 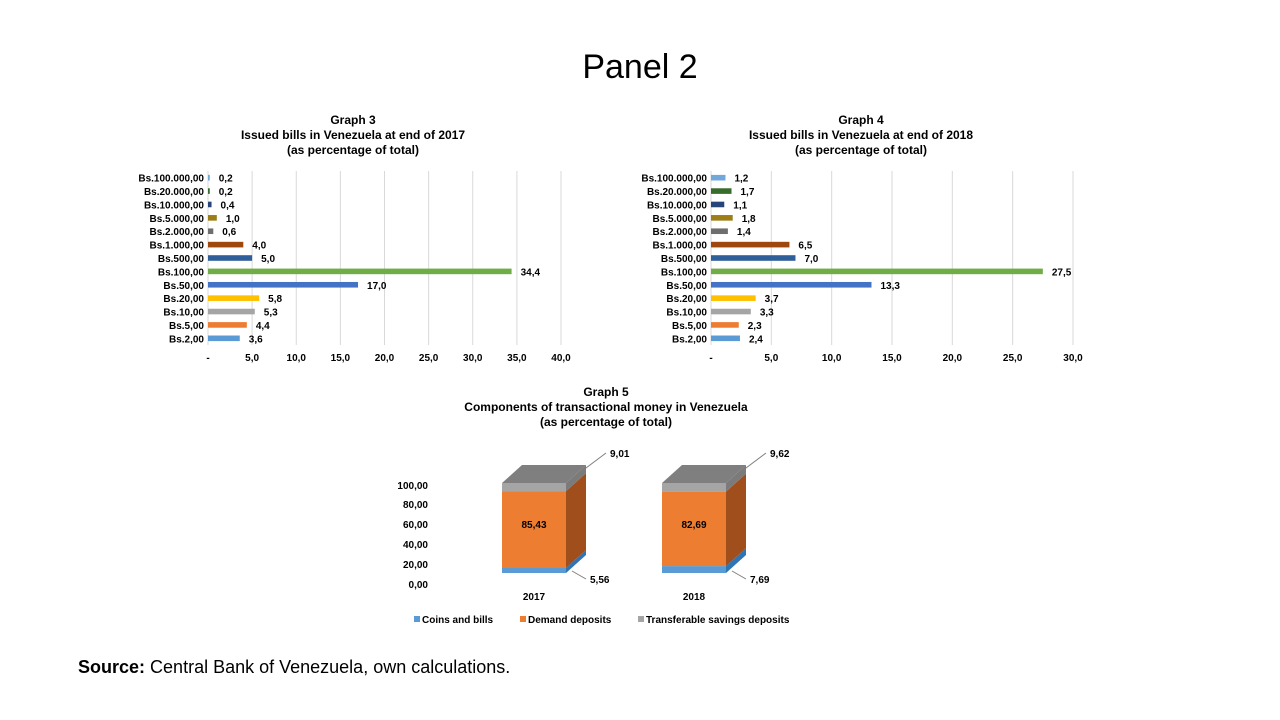 I want to click on category-label: Bs.50,00, so click(x=686, y=286).